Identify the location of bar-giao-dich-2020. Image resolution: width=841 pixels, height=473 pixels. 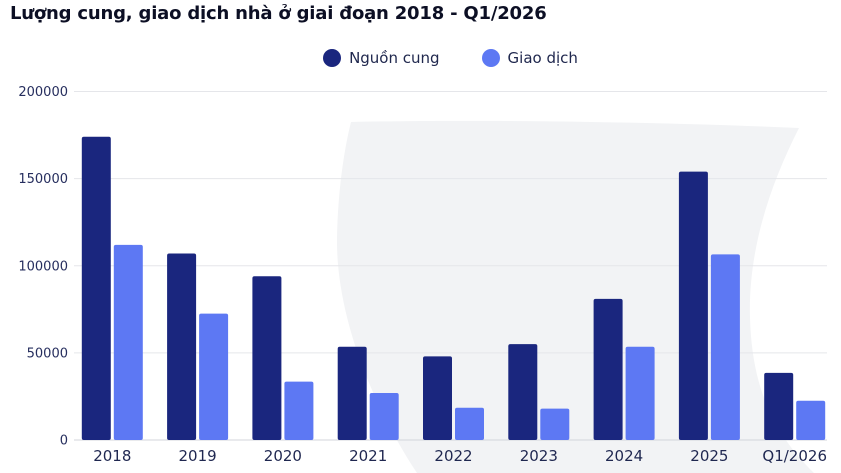
(299, 410).